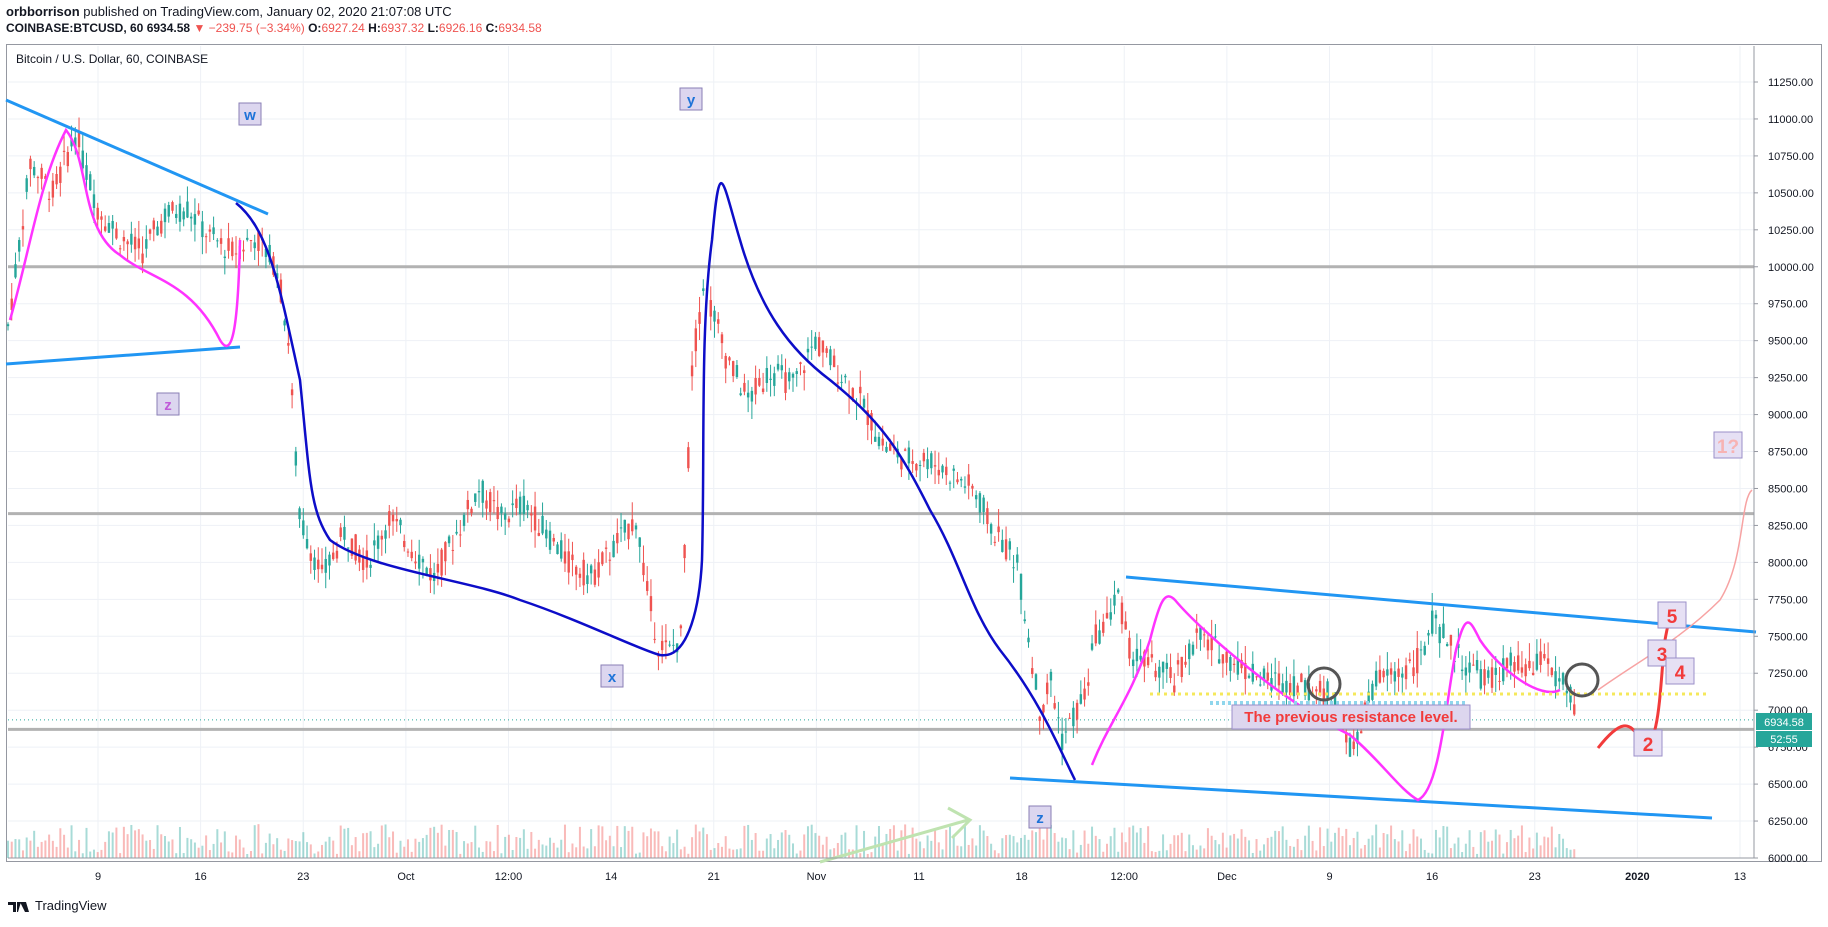  Describe the element at coordinates (43, 11) in the screenshot. I see `author-name: orbborrison` at that location.